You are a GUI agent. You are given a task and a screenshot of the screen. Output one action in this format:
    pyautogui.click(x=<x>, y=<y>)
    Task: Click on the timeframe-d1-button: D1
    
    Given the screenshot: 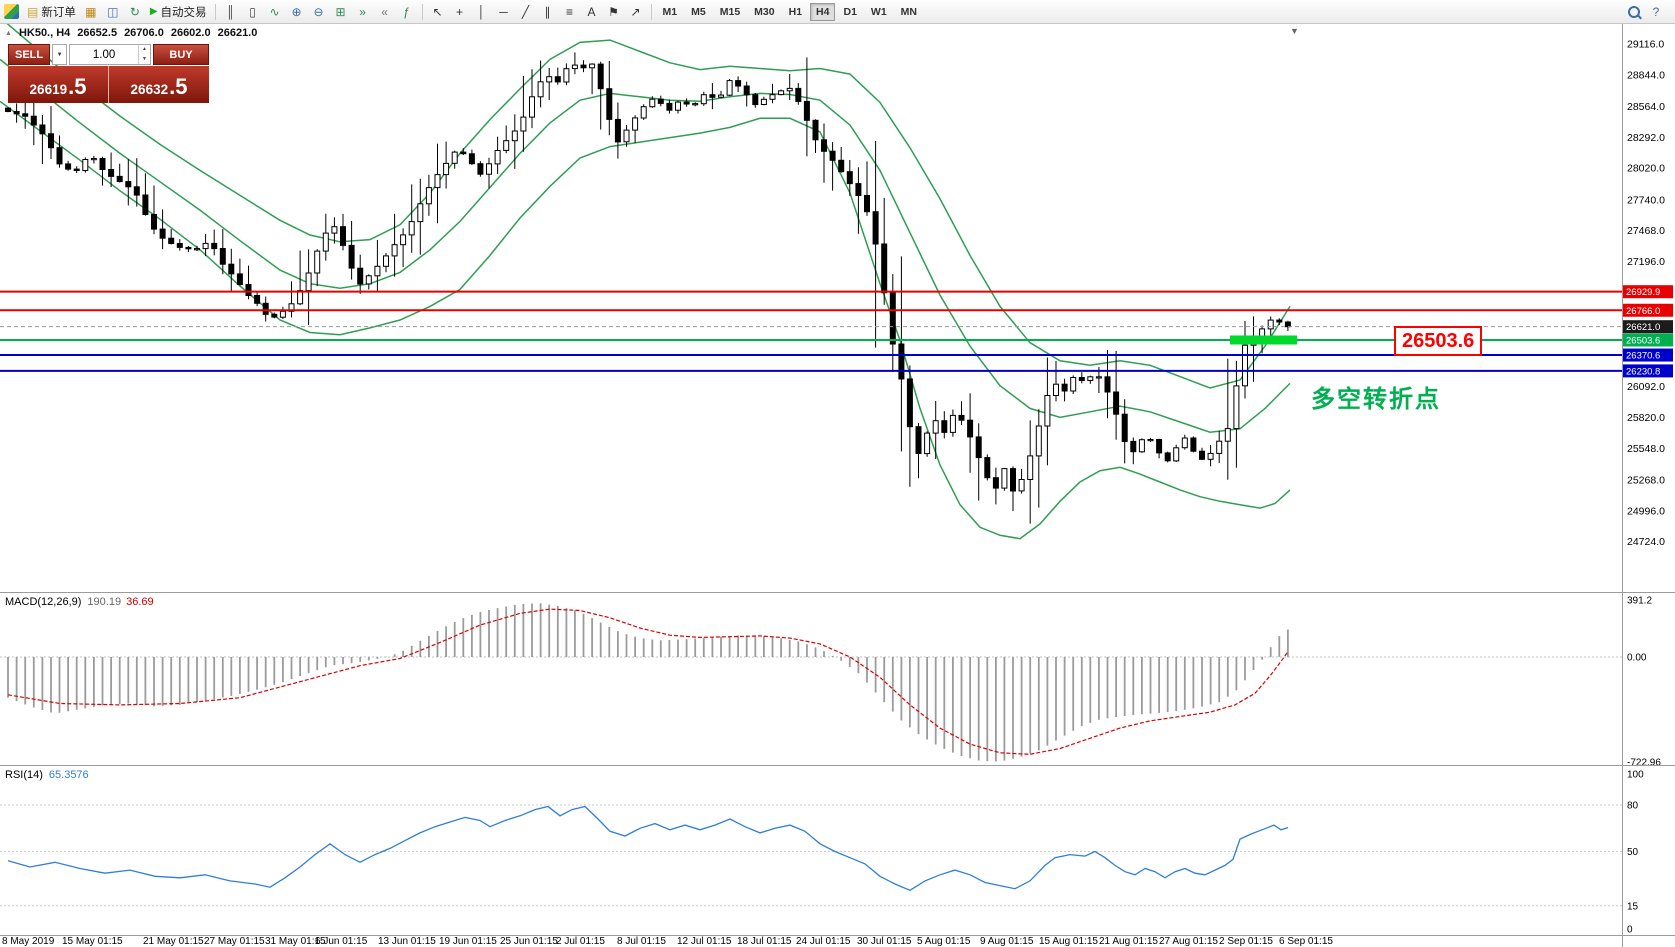 What is the action you would take?
    pyautogui.click(x=849, y=12)
    